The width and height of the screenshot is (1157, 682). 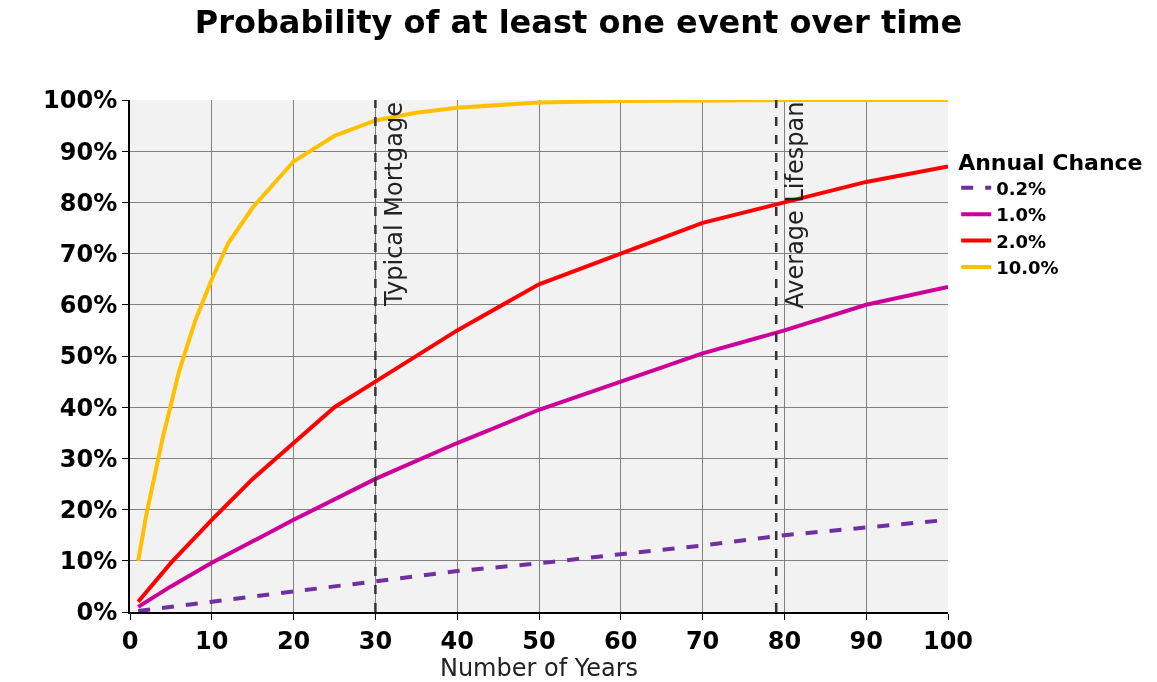 What do you see at coordinates (80, 100) in the screenshot?
I see `y-tick-label: 100%` at bounding box center [80, 100].